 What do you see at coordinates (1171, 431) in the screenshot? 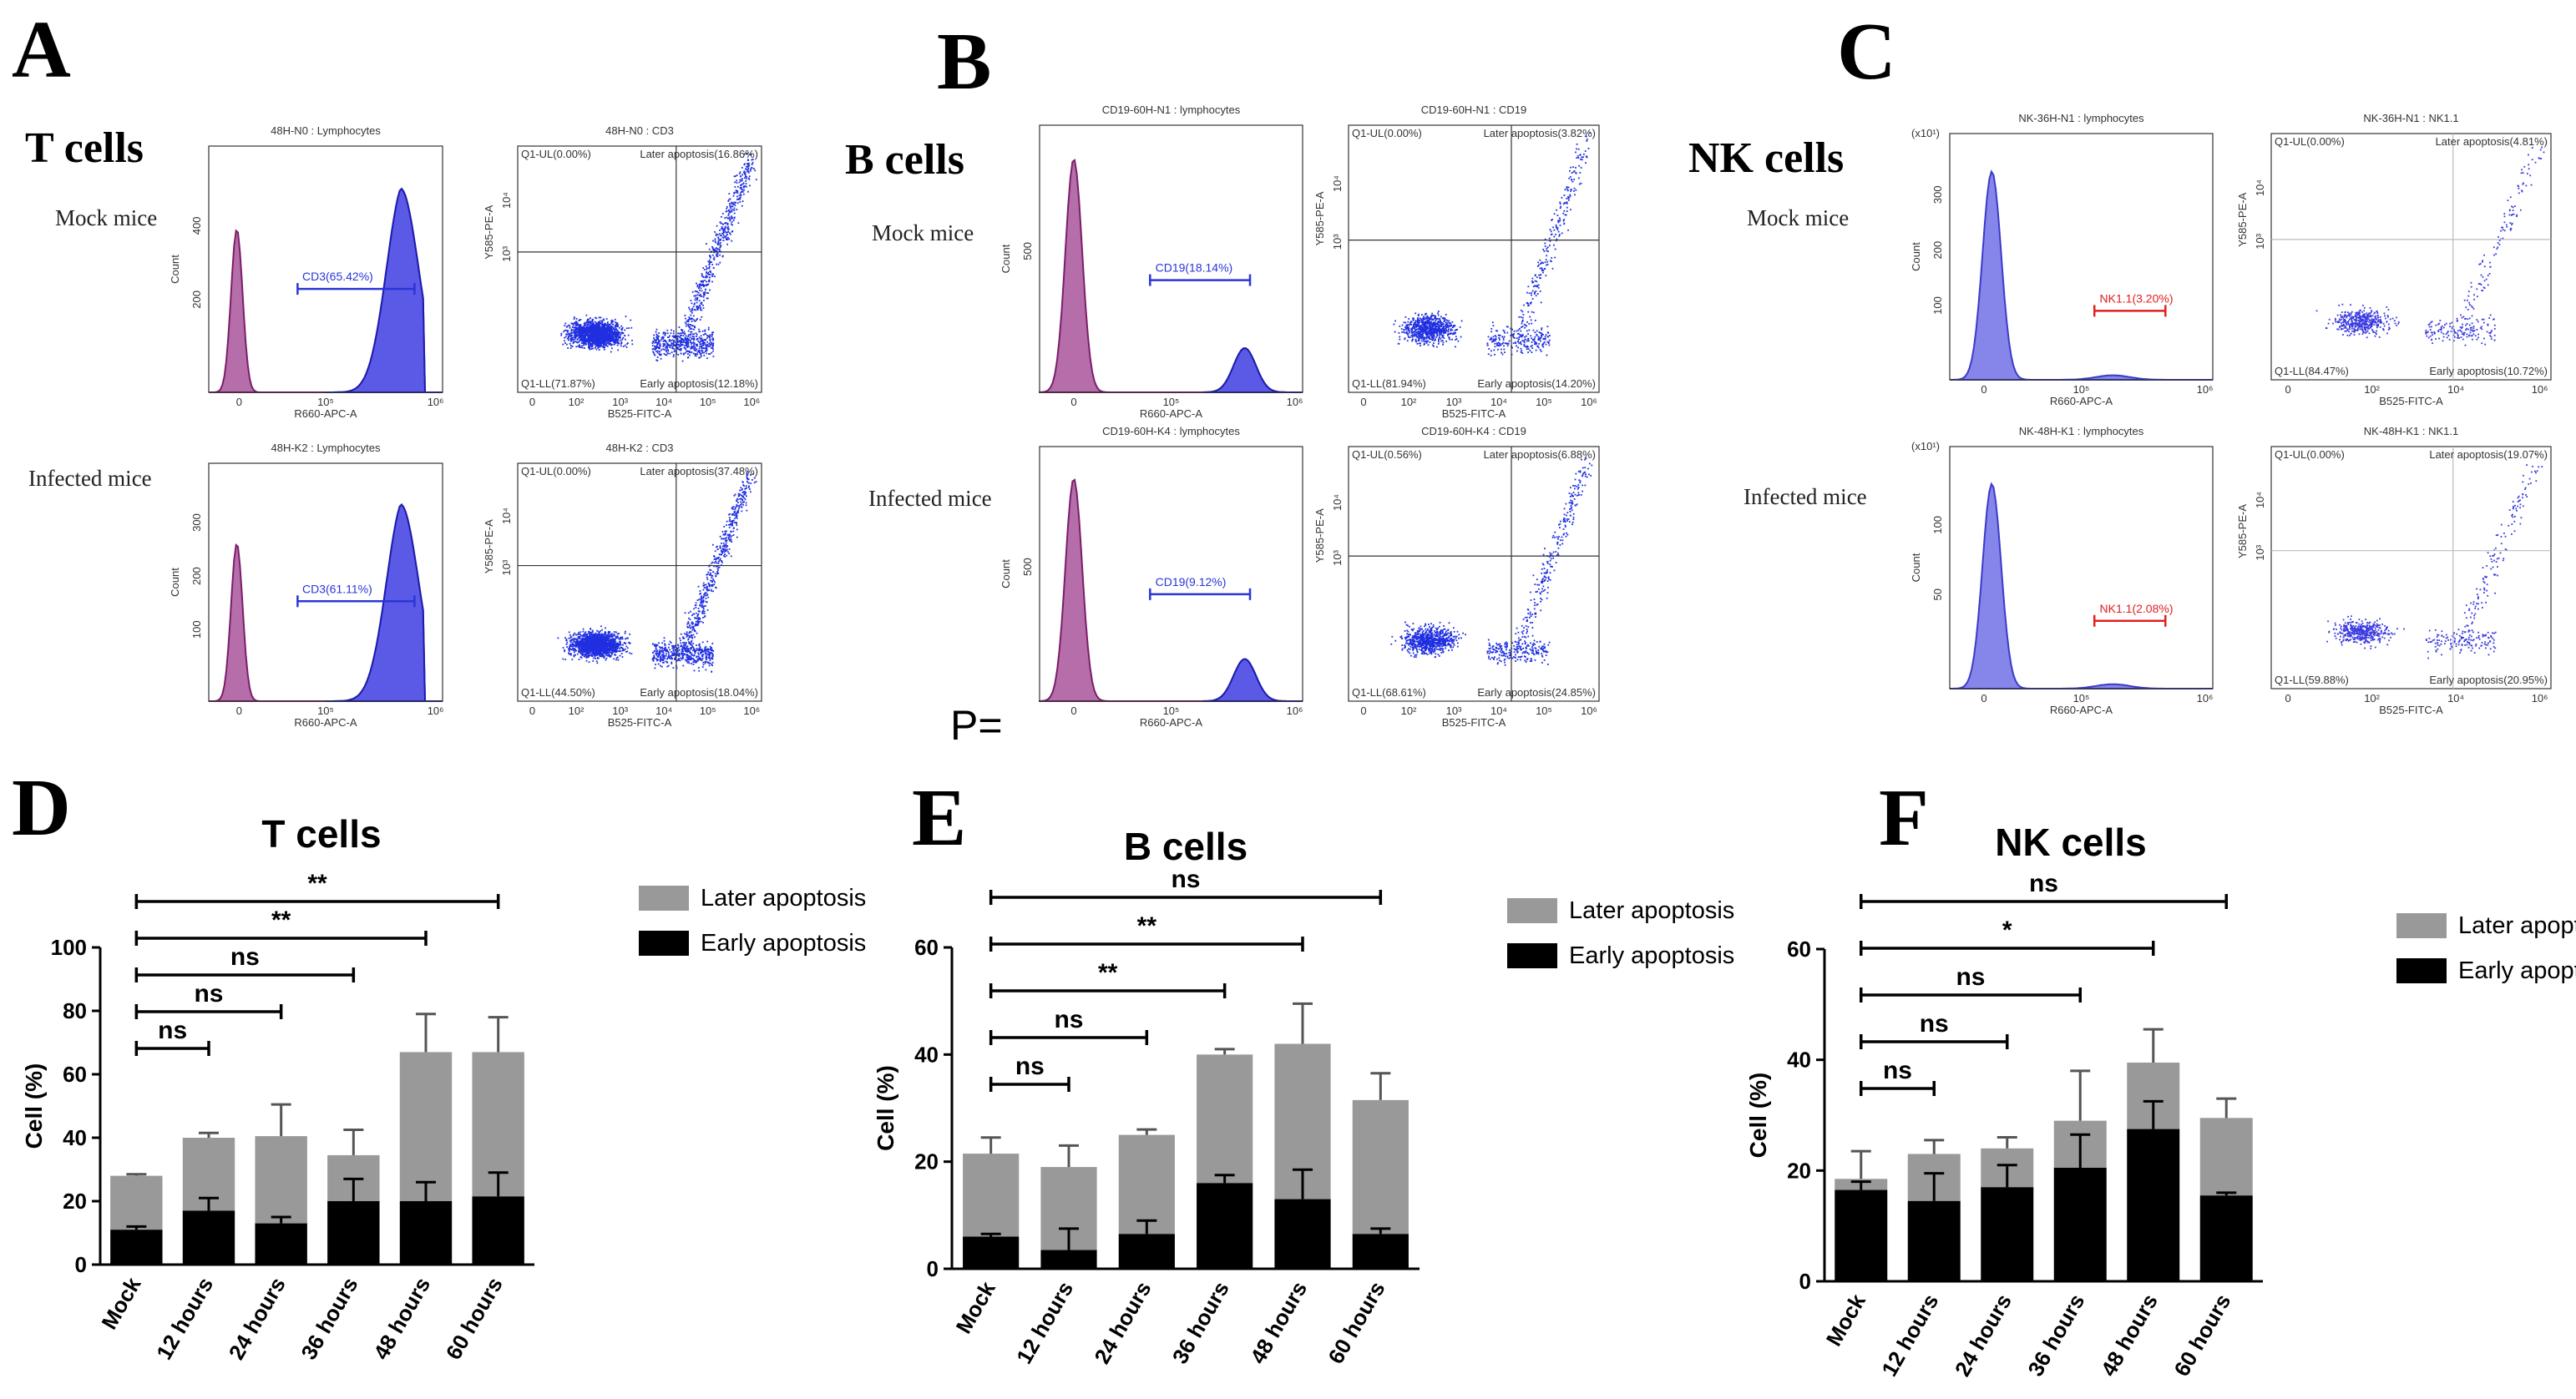
I see `histogram-title: CD19-60H-K4 : lymphocytes` at bounding box center [1171, 431].